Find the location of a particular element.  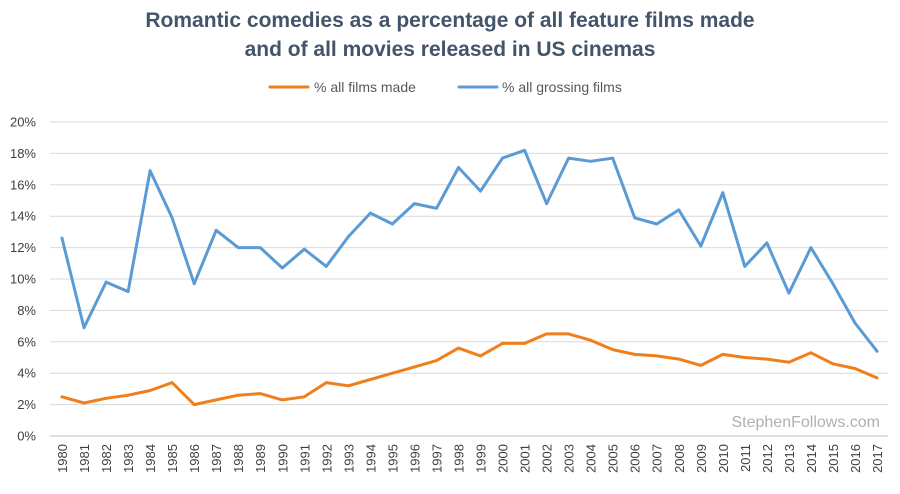

x-tick-label: 2016 is located at coordinates (855, 458).